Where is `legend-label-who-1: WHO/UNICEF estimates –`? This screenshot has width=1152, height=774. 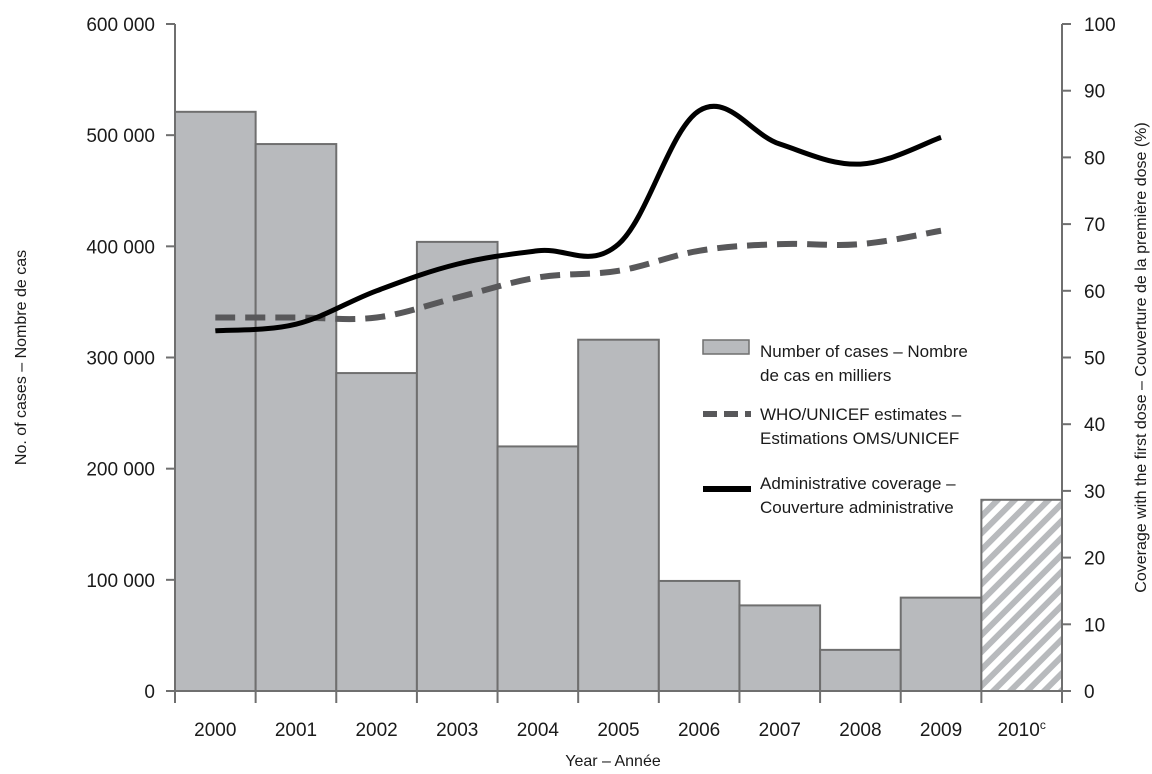
legend-label-who-1: WHO/UNICEF estimates – is located at coordinates (861, 414).